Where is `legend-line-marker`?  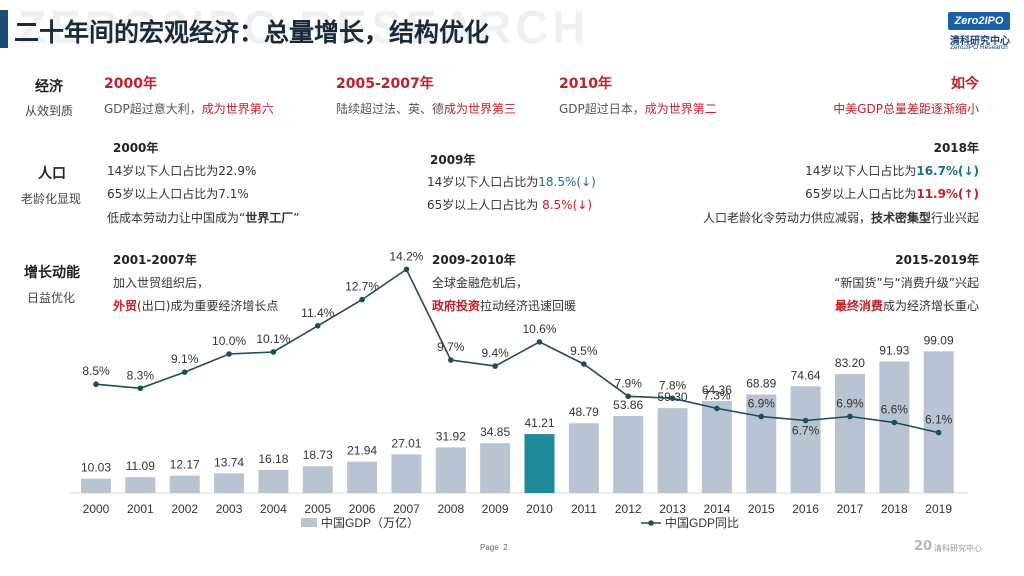 legend-line-marker is located at coordinates (651, 523).